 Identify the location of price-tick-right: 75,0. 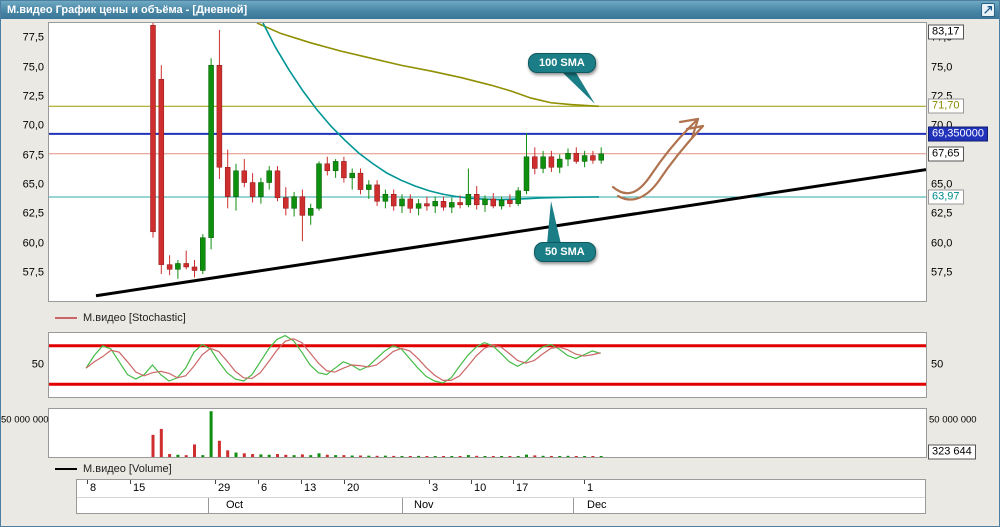
(942, 67).